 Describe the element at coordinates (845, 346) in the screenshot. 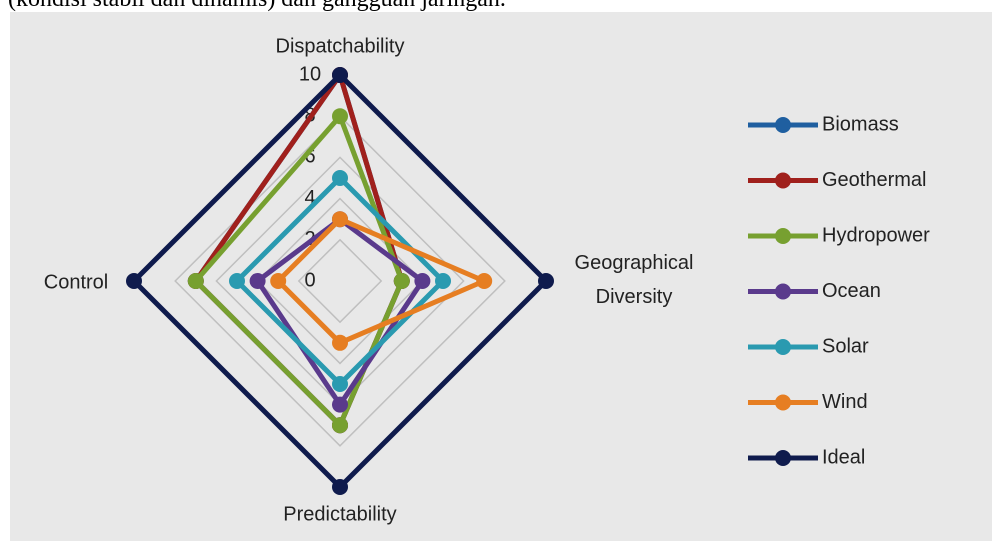

I see `legend-label: Solar` at that location.